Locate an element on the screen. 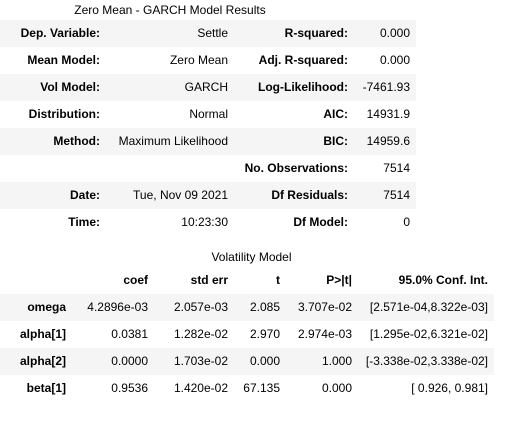 This screenshot has width=514, height=433. summary-row: Dep. Variable: Settle R-squared: 0.000 is located at coordinates (208, 33).